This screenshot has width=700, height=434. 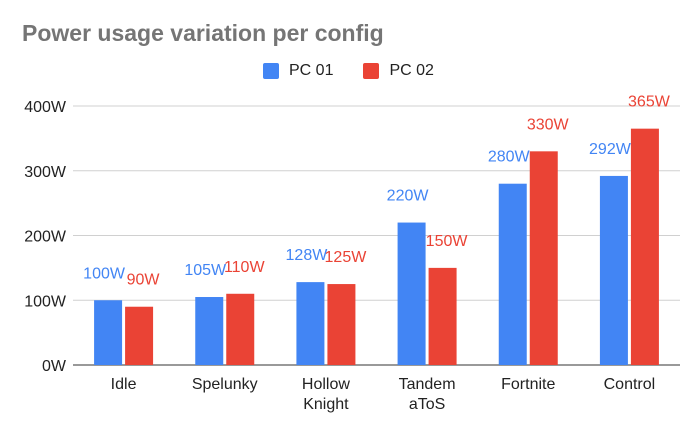 I want to click on legend-label-pc02: PC 02, so click(x=411, y=70).